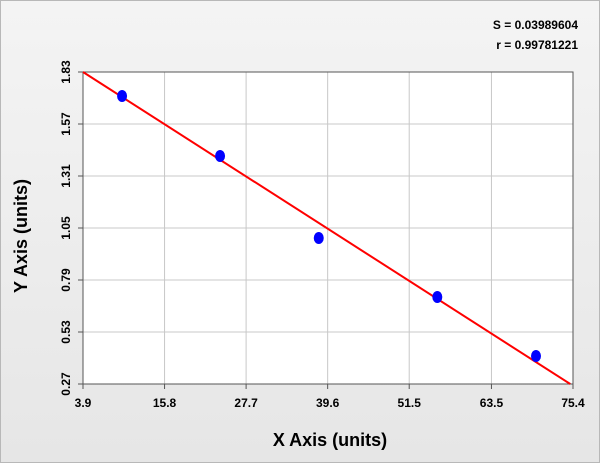 The height and width of the screenshot is (463, 600). I want to click on x-tick-label: 15.8, so click(165, 403).